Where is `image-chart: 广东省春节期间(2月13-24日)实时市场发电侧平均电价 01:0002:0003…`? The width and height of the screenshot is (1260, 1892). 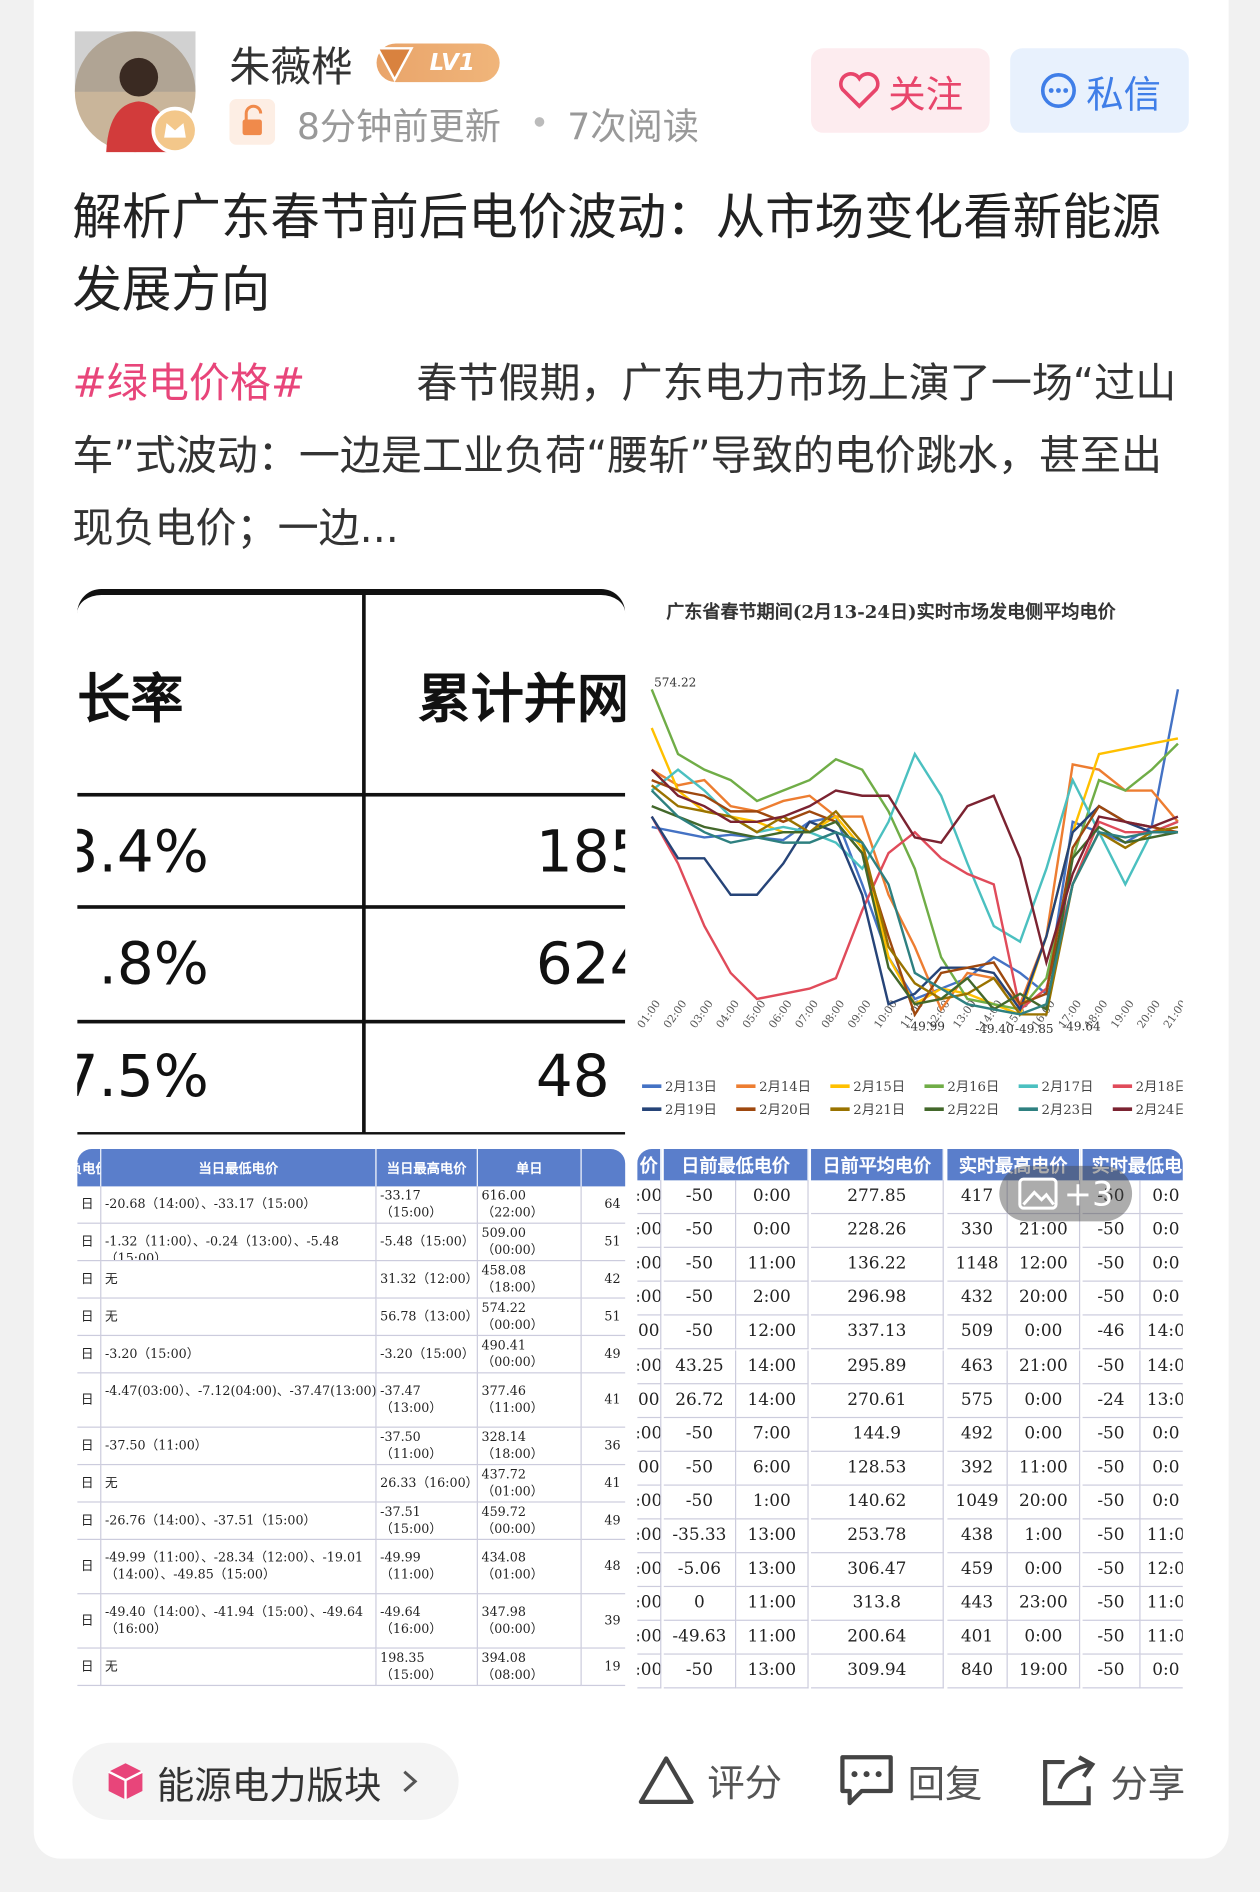 image-chart: 广东省春节期间(2月13-24日)实时市场发电侧平均电价 01:0002:0003… is located at coordinates (910, 863).